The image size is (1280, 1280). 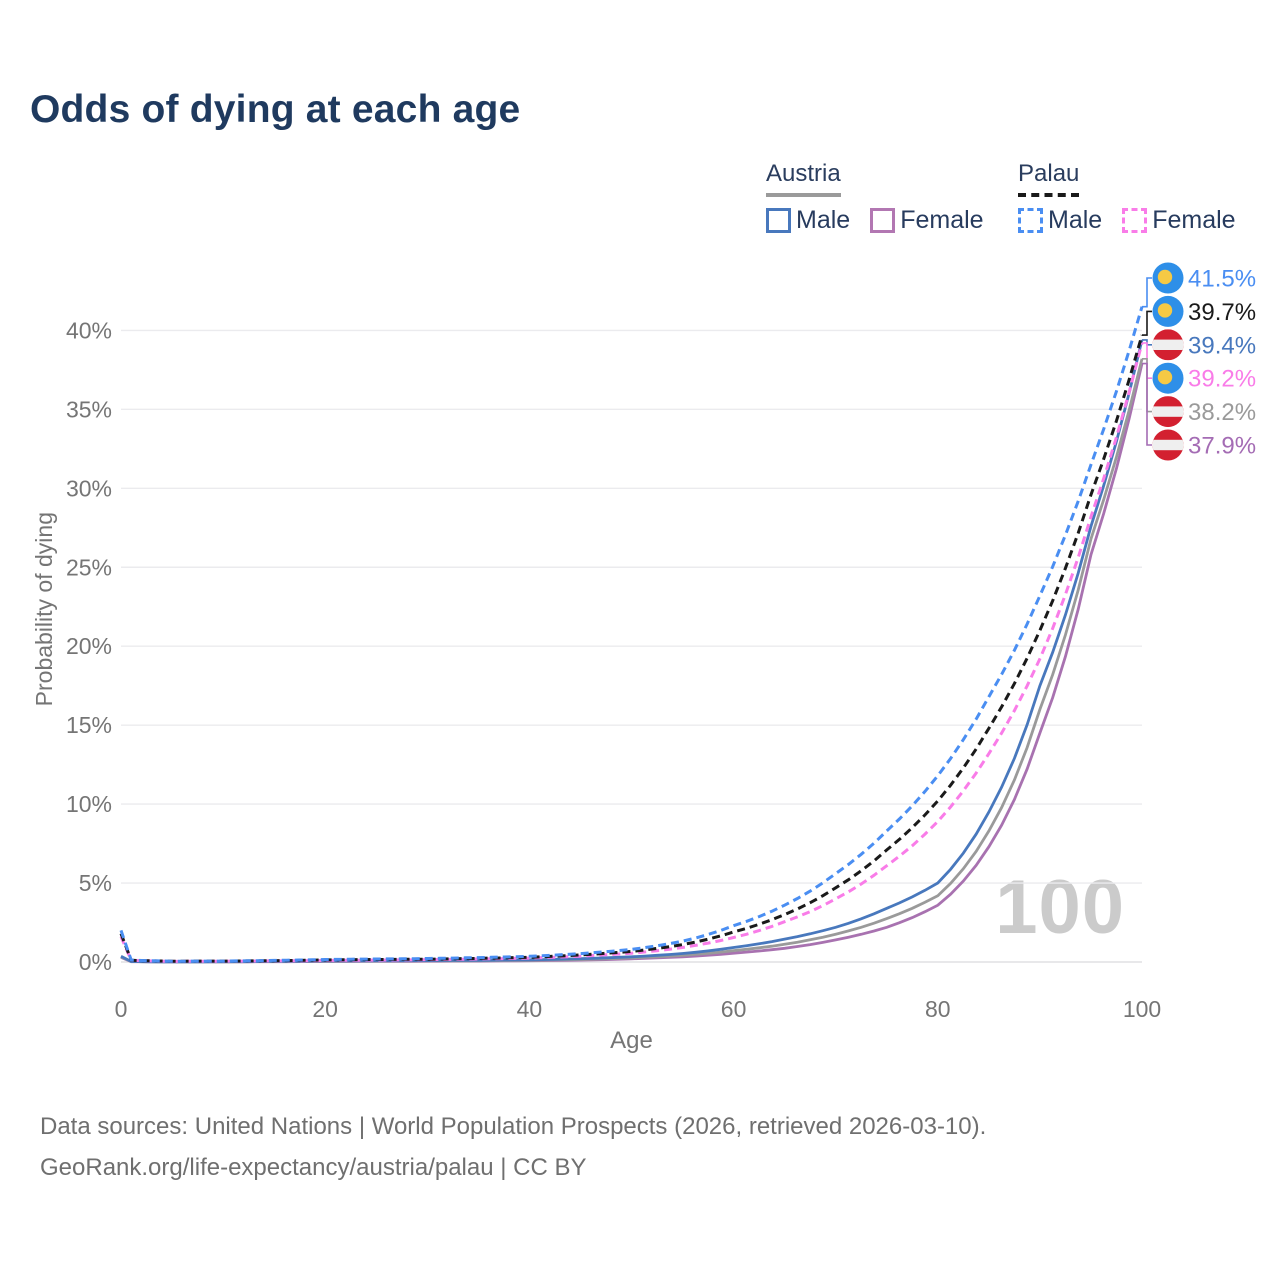 I want to click on legend-item-palau-female: Female, so click(x=1179, y=220).